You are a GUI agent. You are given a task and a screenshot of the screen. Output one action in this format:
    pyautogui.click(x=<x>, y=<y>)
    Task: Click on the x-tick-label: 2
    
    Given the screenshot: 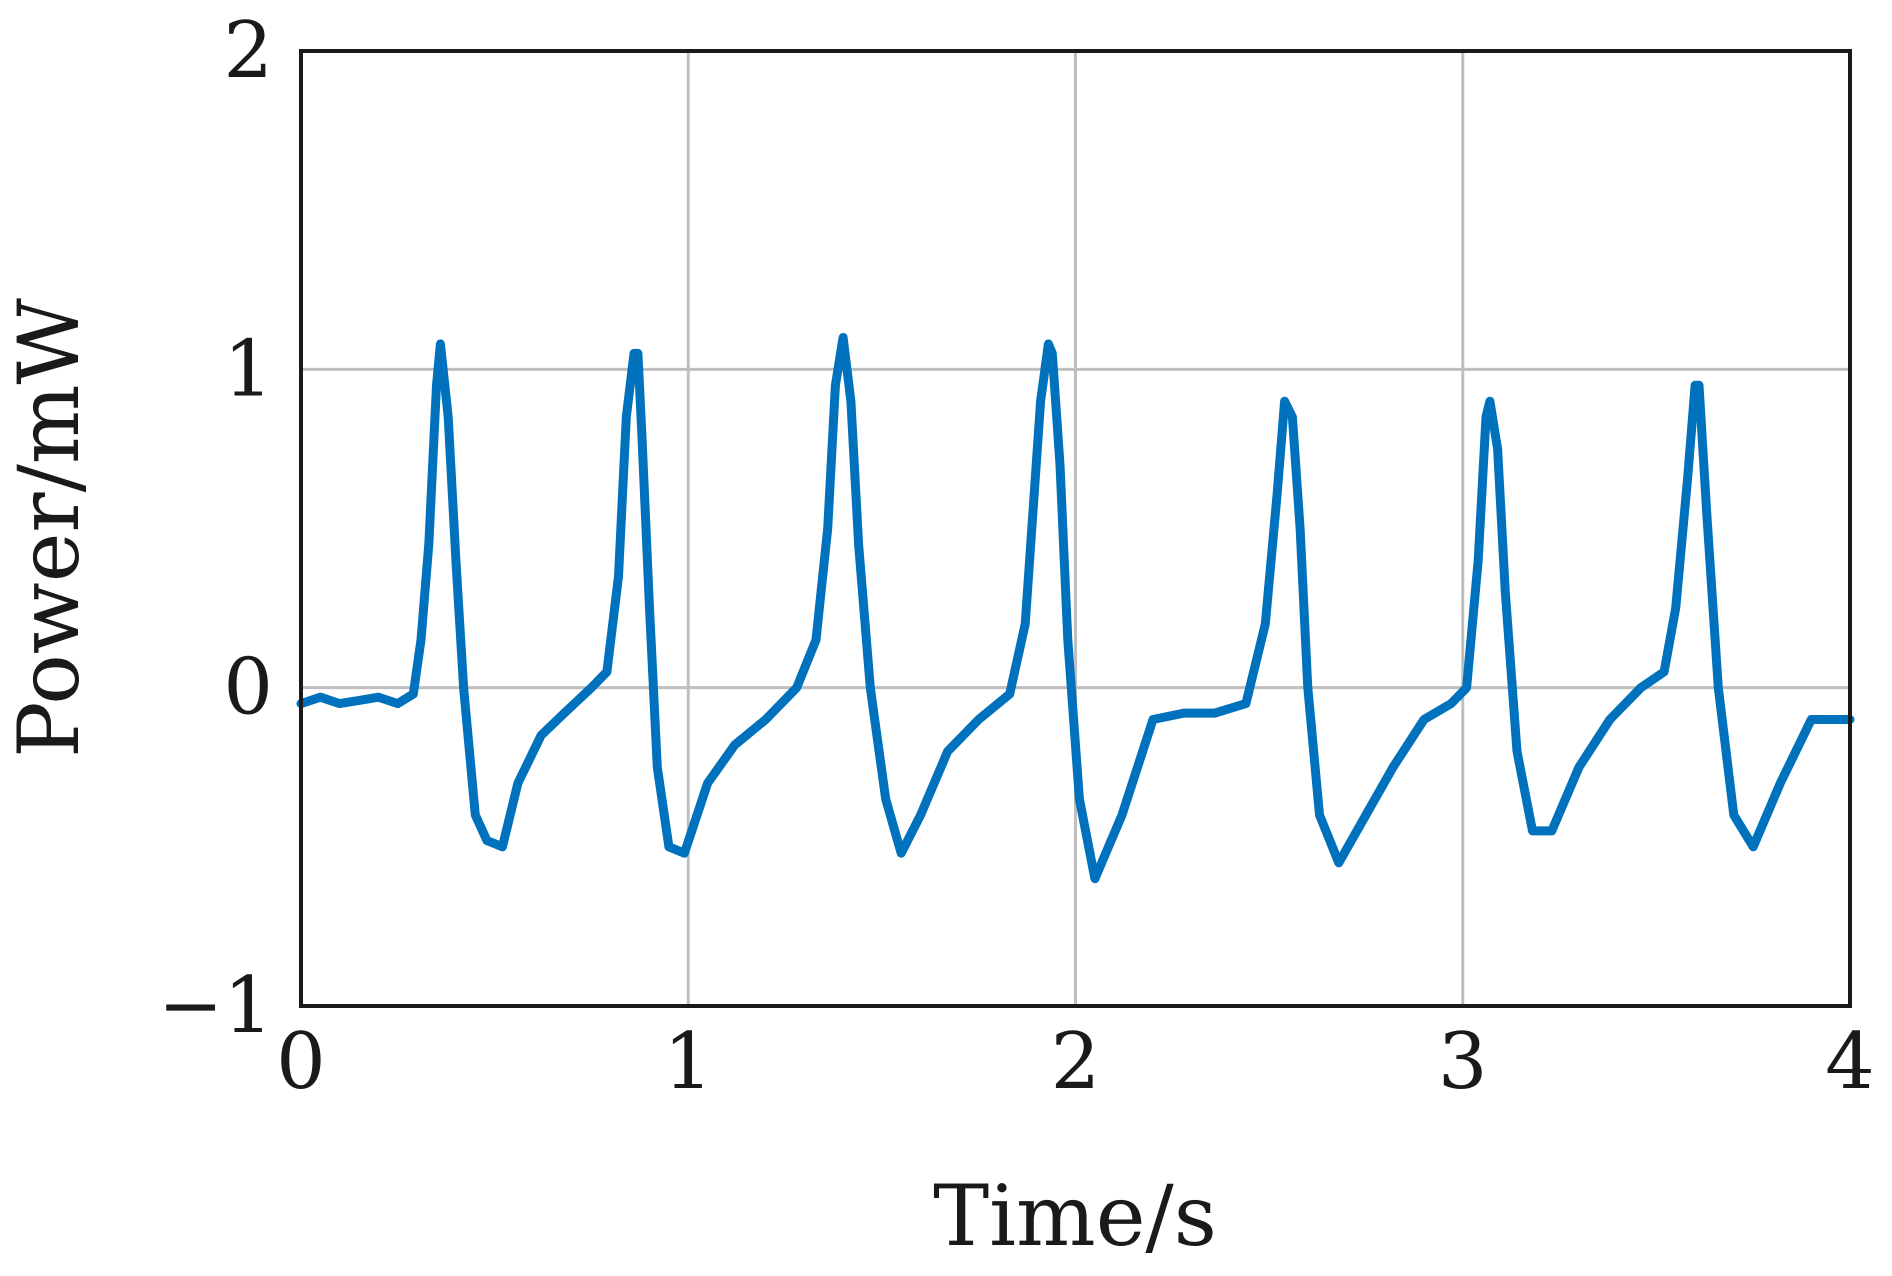 What is the action you would take?
    pyautogui.click(x=1076, y=1062)
    